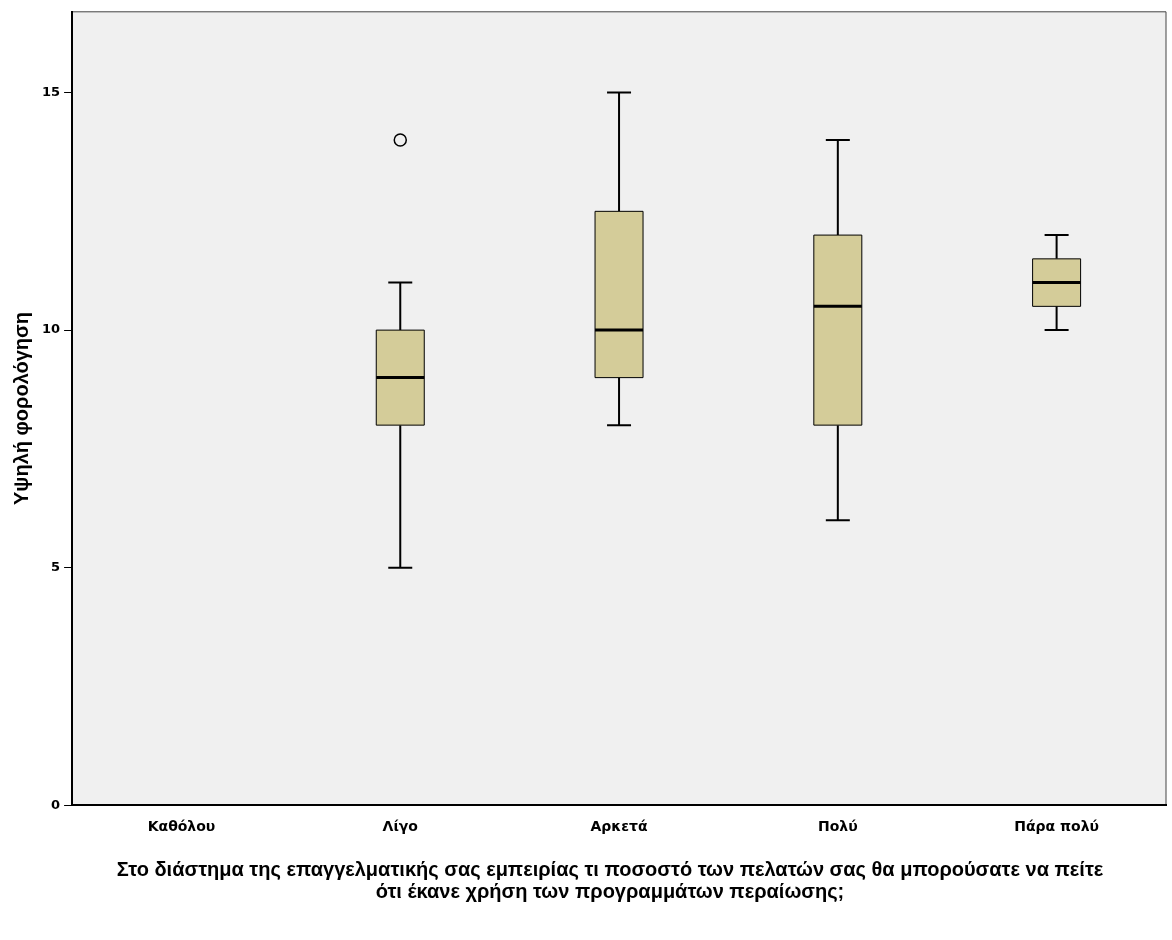  What do you see at coordinates (1057, 826) in the screenshot?
I see `x-tick-label: Πάρα πολύ` at bounding box center [1057, 826].